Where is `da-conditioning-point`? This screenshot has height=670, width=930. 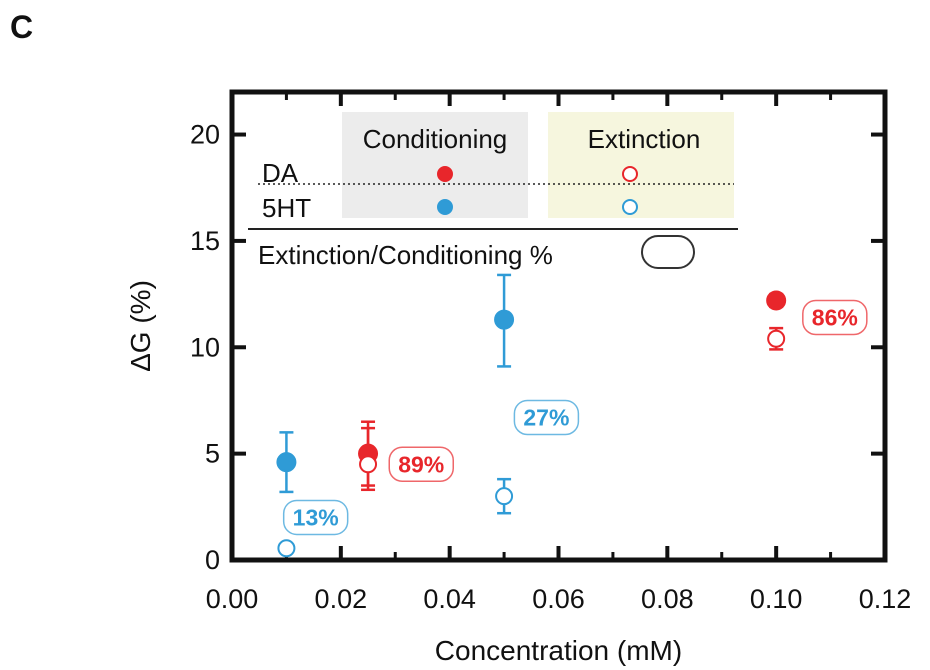 da-conditioning-point is located at coordinates (776, 300).